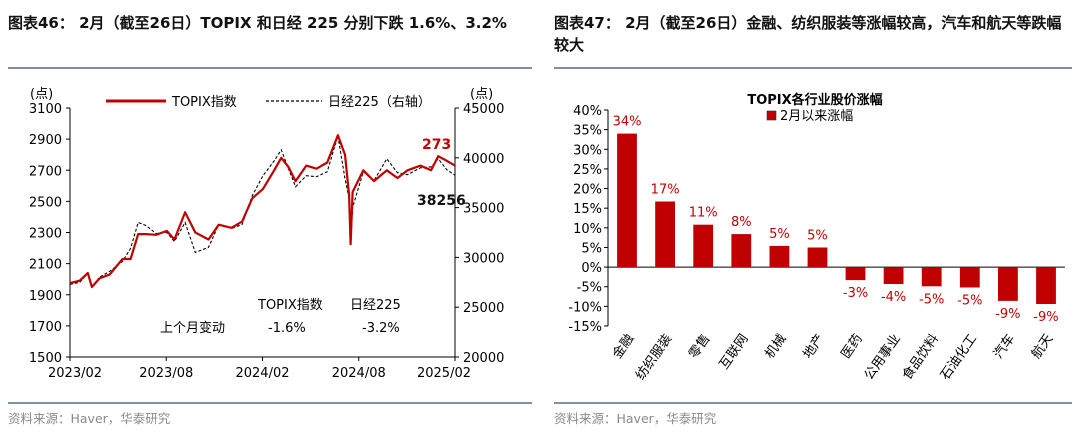 Image resolution: width=1080 pixels, height=435 pixels. I want to click on left-tick-label: 2700, so click(45, 171).